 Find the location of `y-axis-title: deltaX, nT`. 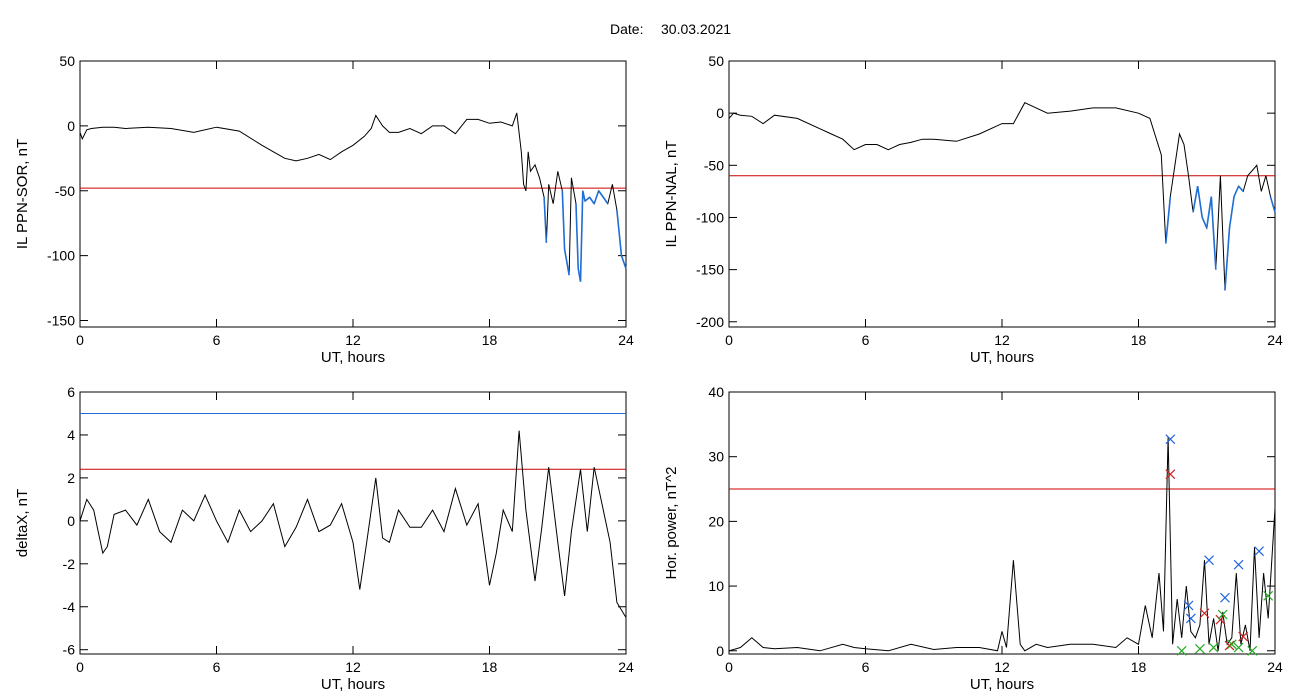

y-axis-title: deltaX, nT is located at coordinates (22, 523).